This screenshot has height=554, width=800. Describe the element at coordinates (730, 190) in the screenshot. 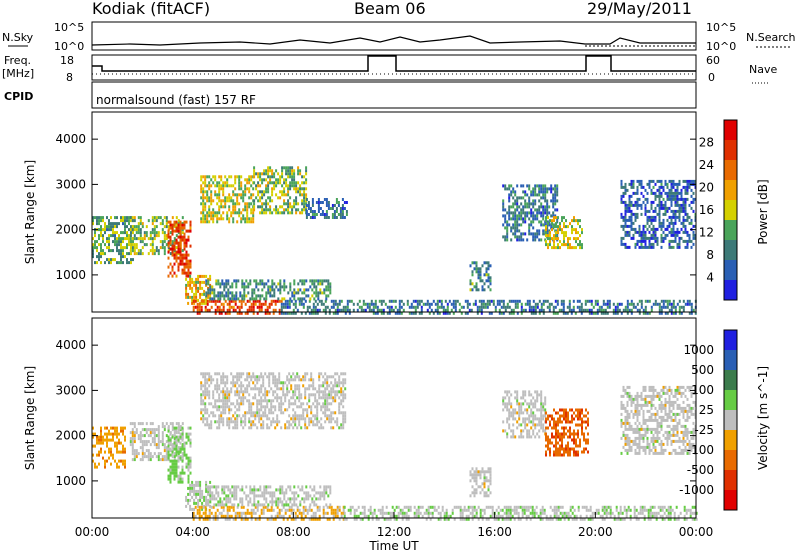

I see `colorbar-swatch` at that location.